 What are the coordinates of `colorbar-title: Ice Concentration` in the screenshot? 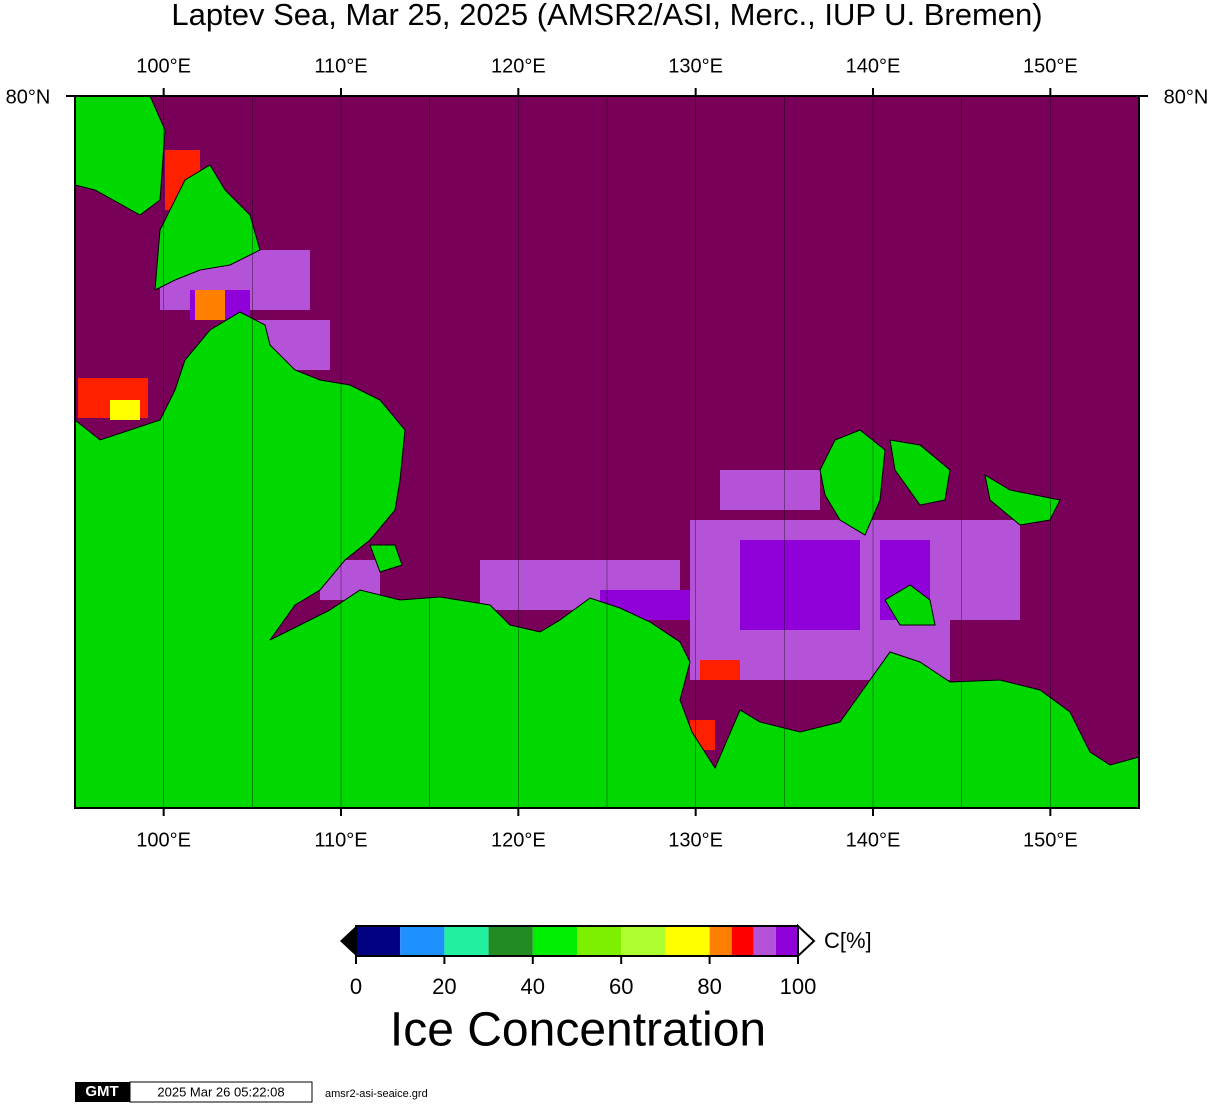 It's located at (578, 1030).